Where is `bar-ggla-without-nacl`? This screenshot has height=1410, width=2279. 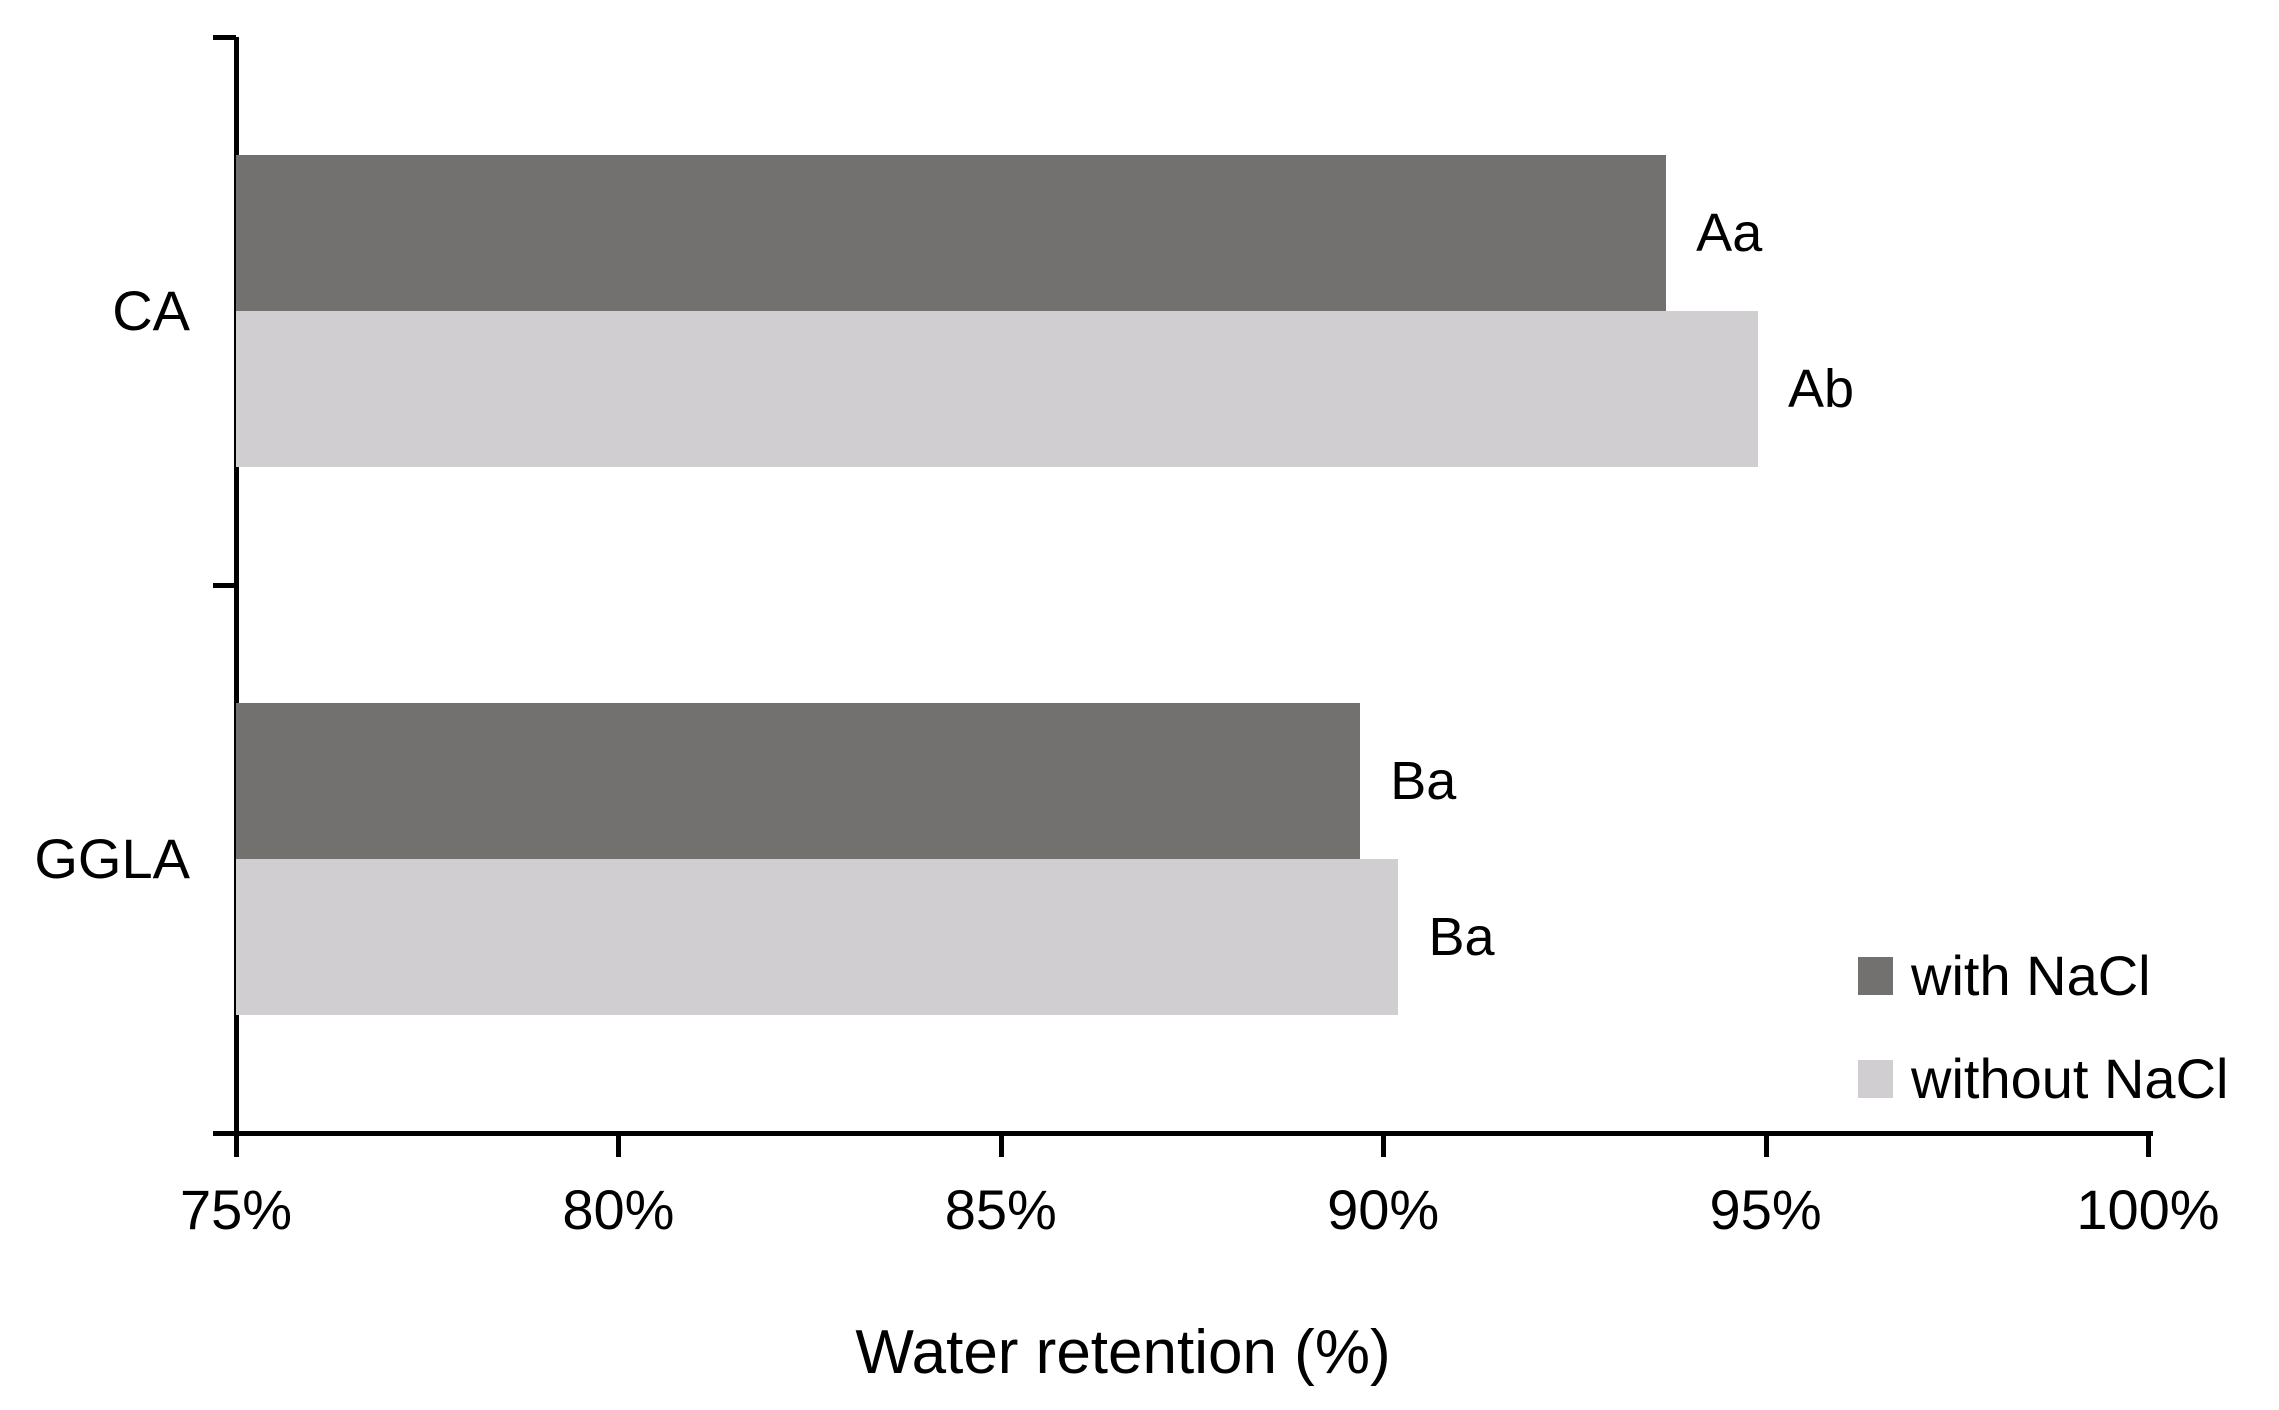
bar-ggla-without-nacl is located at coordinates (817, 937).